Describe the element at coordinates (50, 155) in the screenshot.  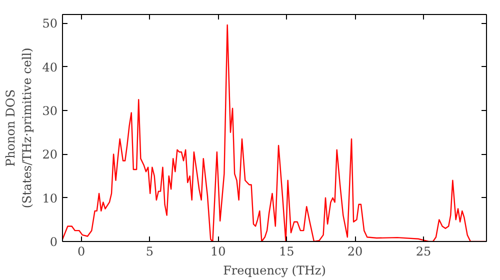
I see `y-tick-label: 20` at that location.